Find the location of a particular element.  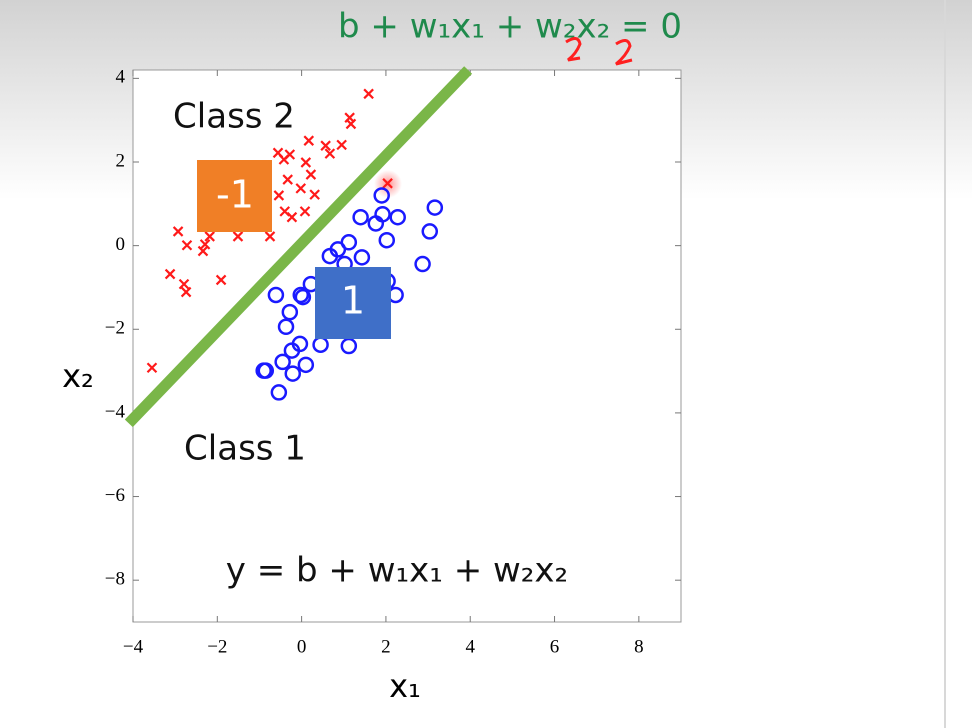

y-tick-label: 2 is located at coordinates (121, 160).